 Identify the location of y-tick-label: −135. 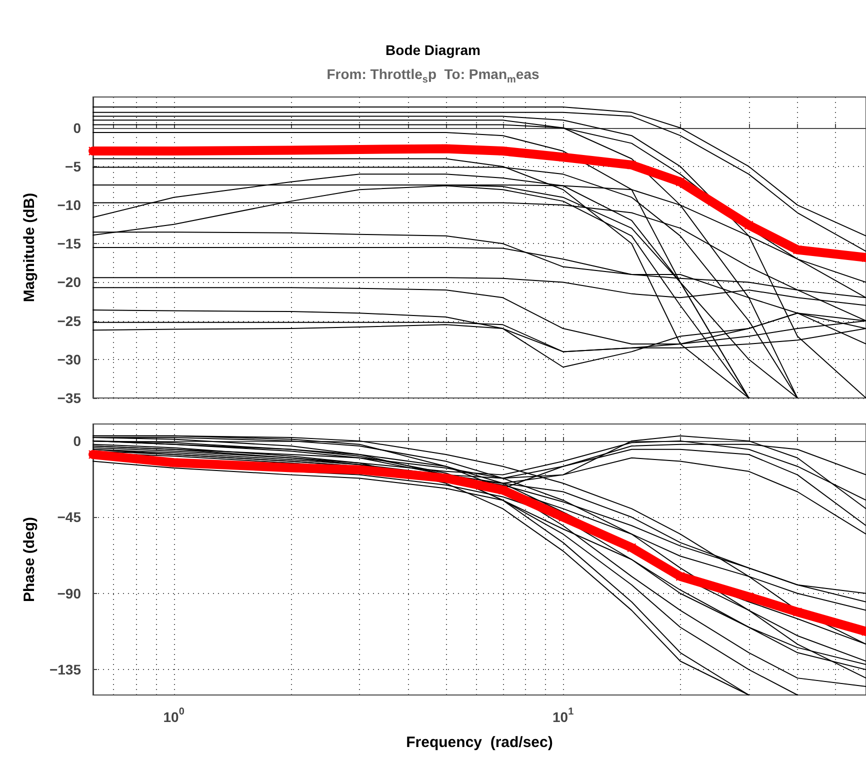
(65, 670).